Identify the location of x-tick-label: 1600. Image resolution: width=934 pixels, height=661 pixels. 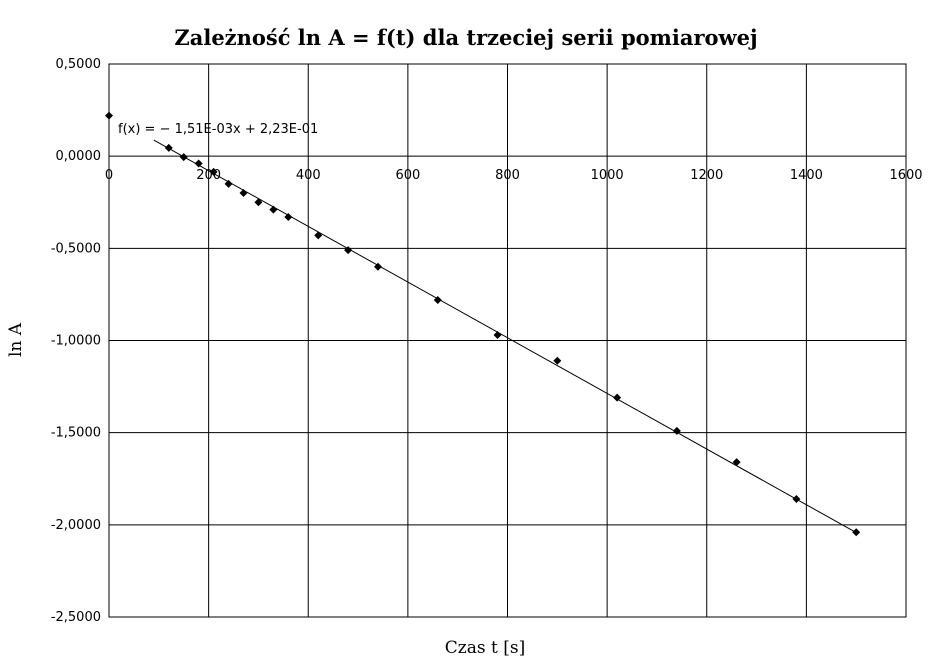
(905, 175).